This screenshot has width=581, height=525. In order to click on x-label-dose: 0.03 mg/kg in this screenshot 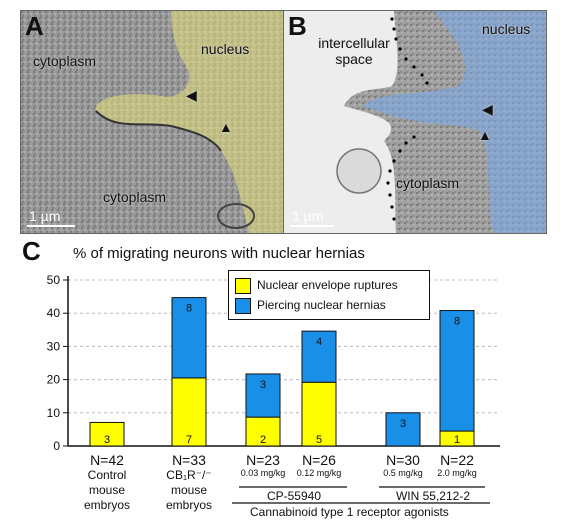, I will do `click(263, 473)`.